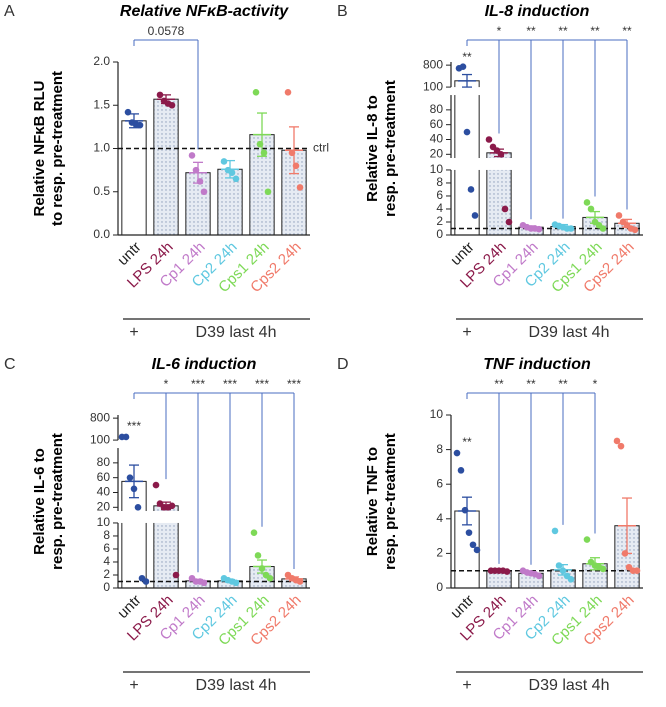 The image size is (666, 707). What do you see at coordinates (343, 364) in the screenshot?
I see `panel-label: D` at bounding box center [343, 364].